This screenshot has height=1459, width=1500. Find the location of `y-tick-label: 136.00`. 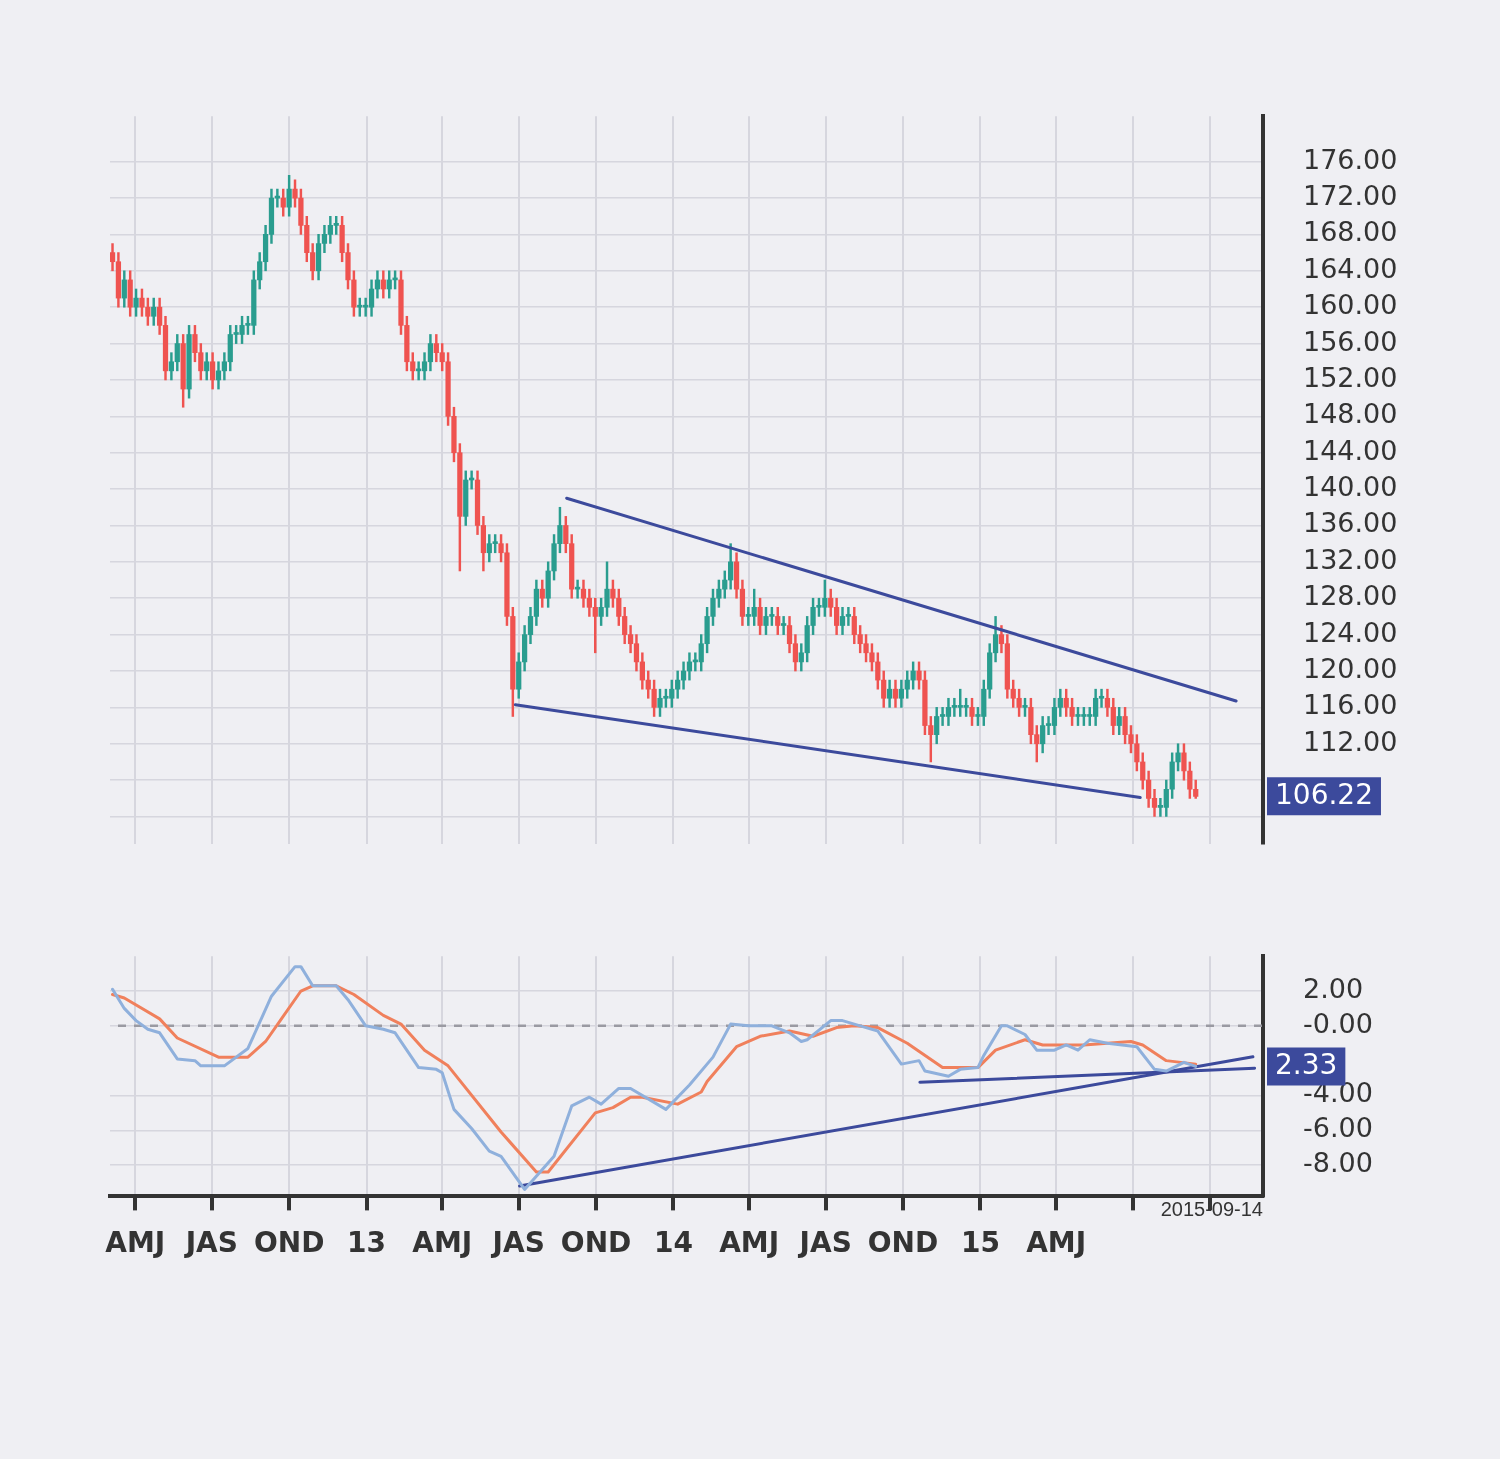

y-tick-label: 136.00 is located at coordinates (1350, 523).